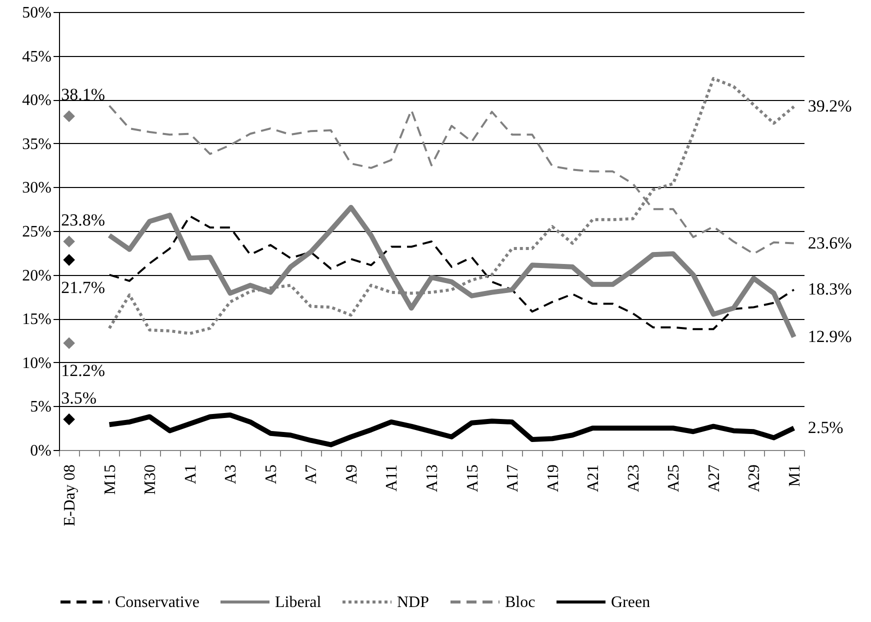 This screenshot has height=622, width=871. Describe the element at coordinates (553, 478) in the screenshot. I see `x-tick-label: A19` at that location.